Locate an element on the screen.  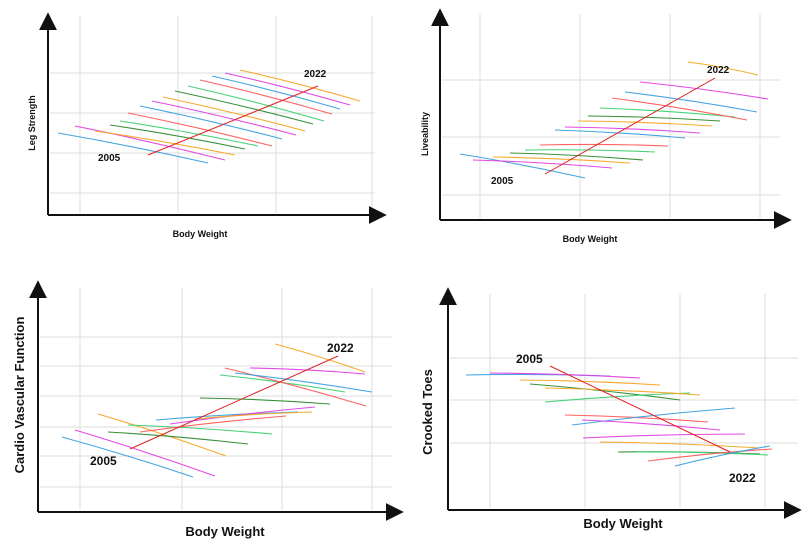
y-axis-label: Crooked Toes is located at coordinates (427, 412).